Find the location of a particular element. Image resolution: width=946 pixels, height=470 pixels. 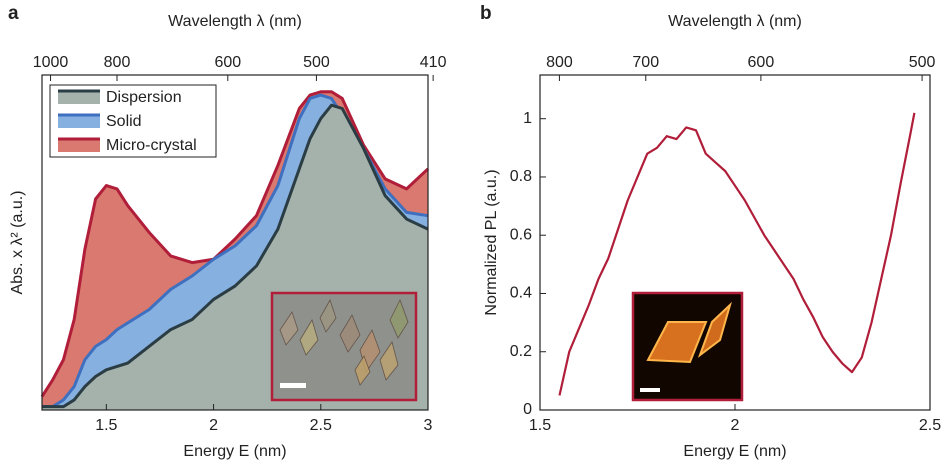

legend-label: Micro-crystal is located at coordinates (151, 145).